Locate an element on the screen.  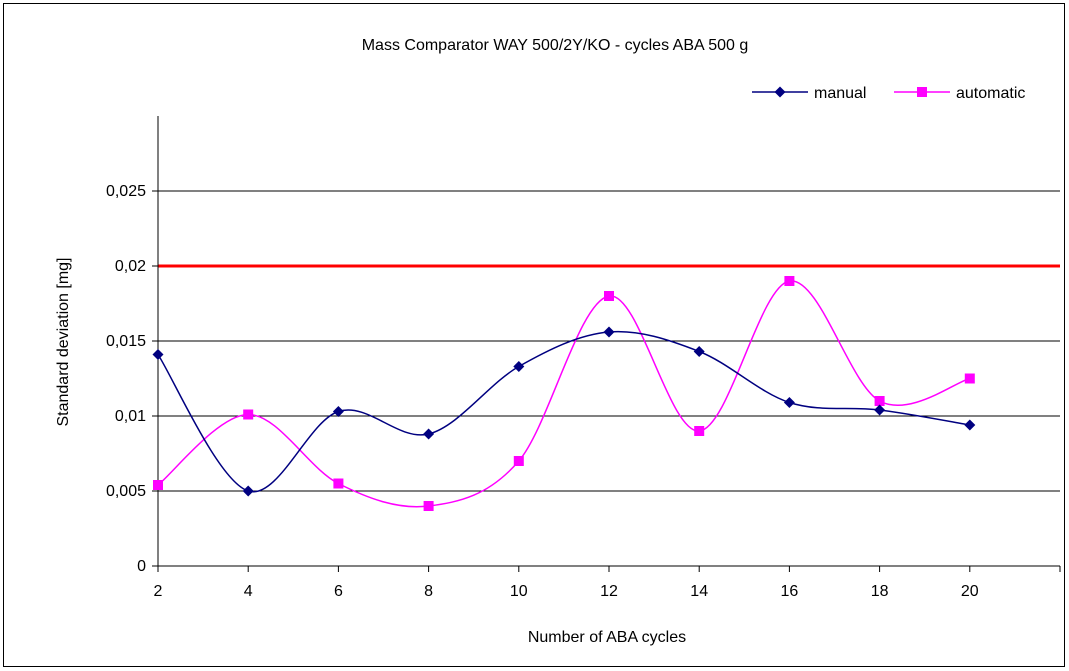
y-ticks: 0 0,005 0,01 0,015 0,02 0,025 is located at coordinates (132, 379).